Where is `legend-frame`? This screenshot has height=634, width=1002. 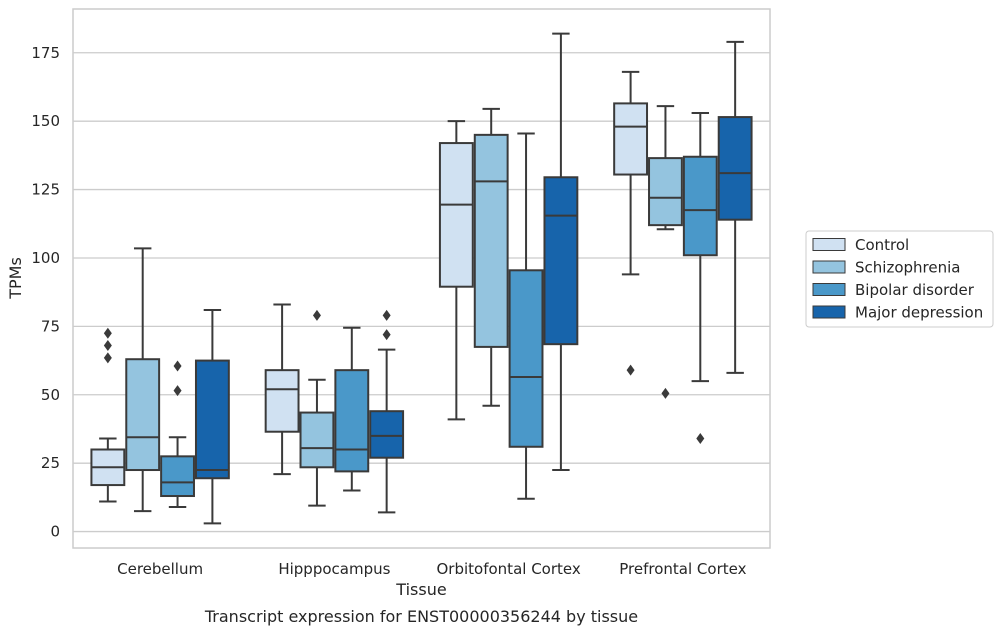
legend-frame is located at coordinates (899, 279).